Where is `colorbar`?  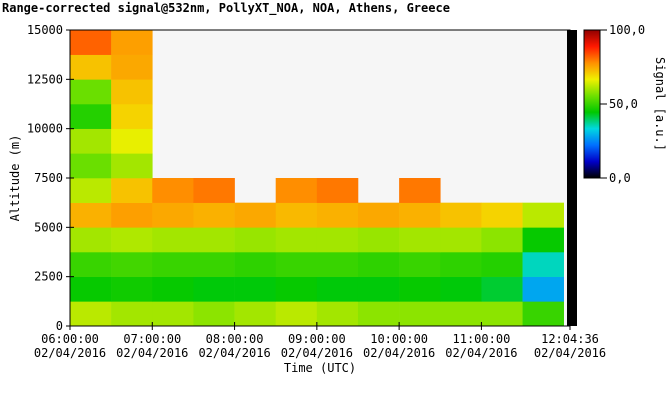
colorbar is located at coordinates (592, 104).